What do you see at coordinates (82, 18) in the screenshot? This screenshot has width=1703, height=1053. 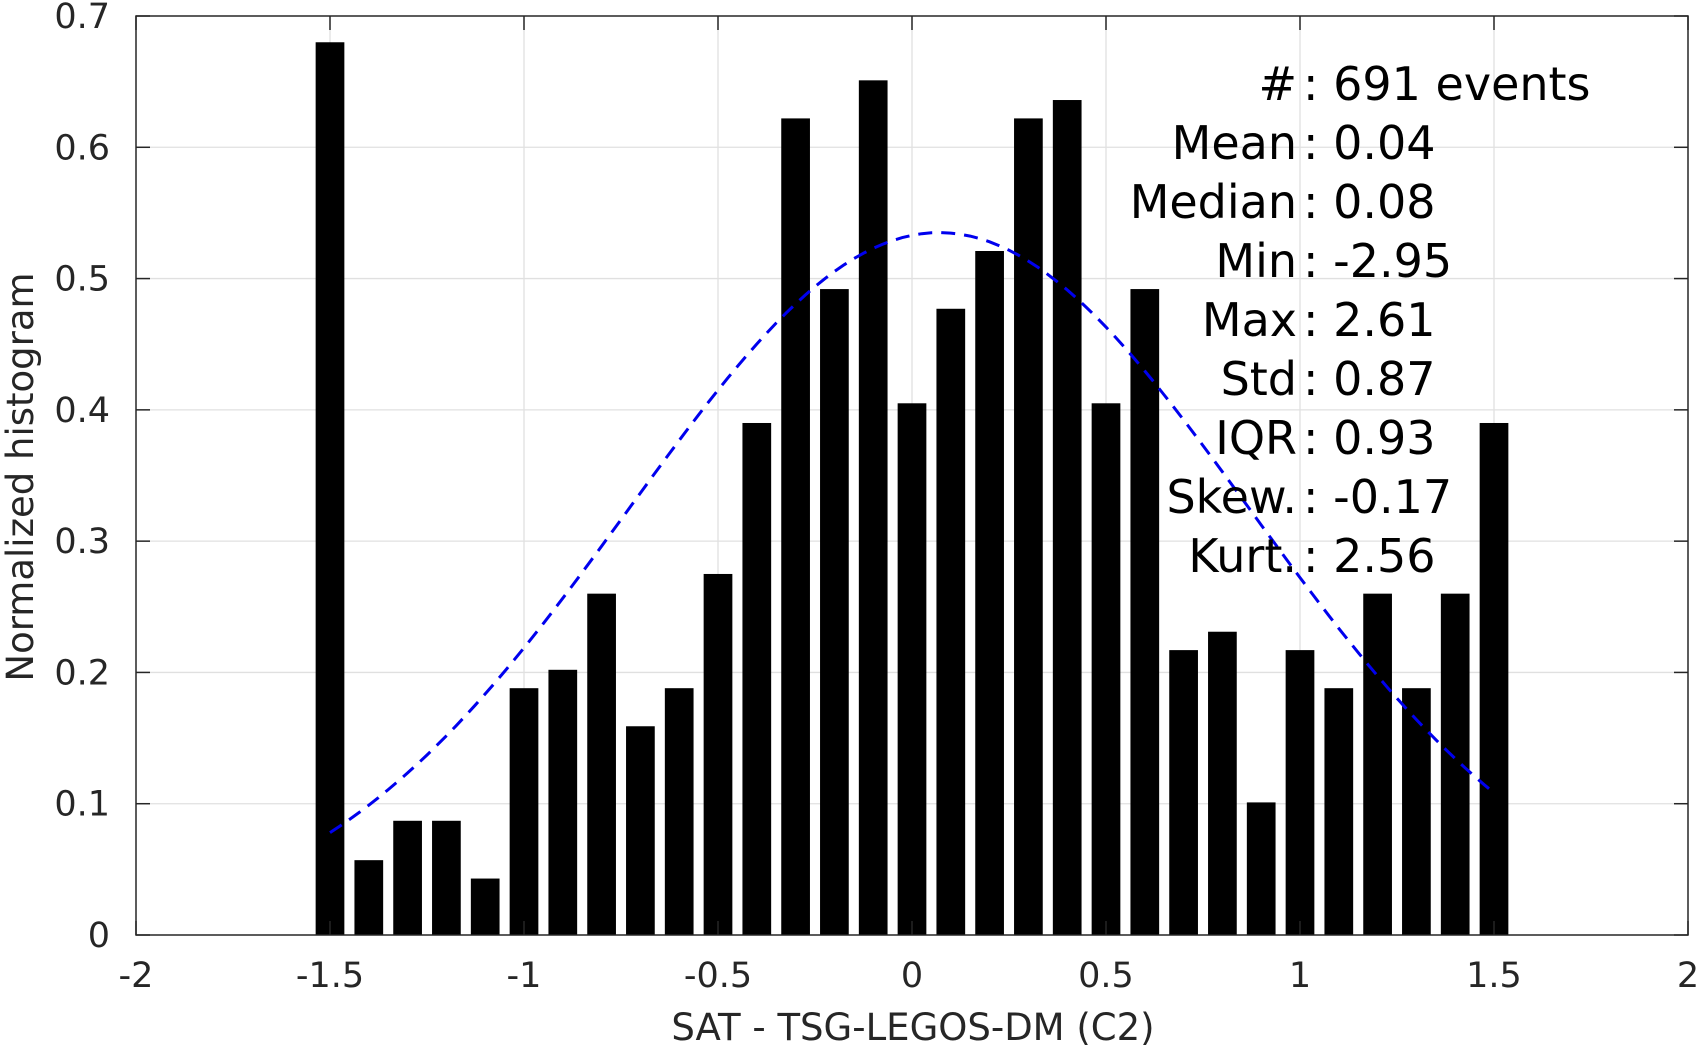 I see `y-tick-label: 0.7` at bounding box center [82, 18].